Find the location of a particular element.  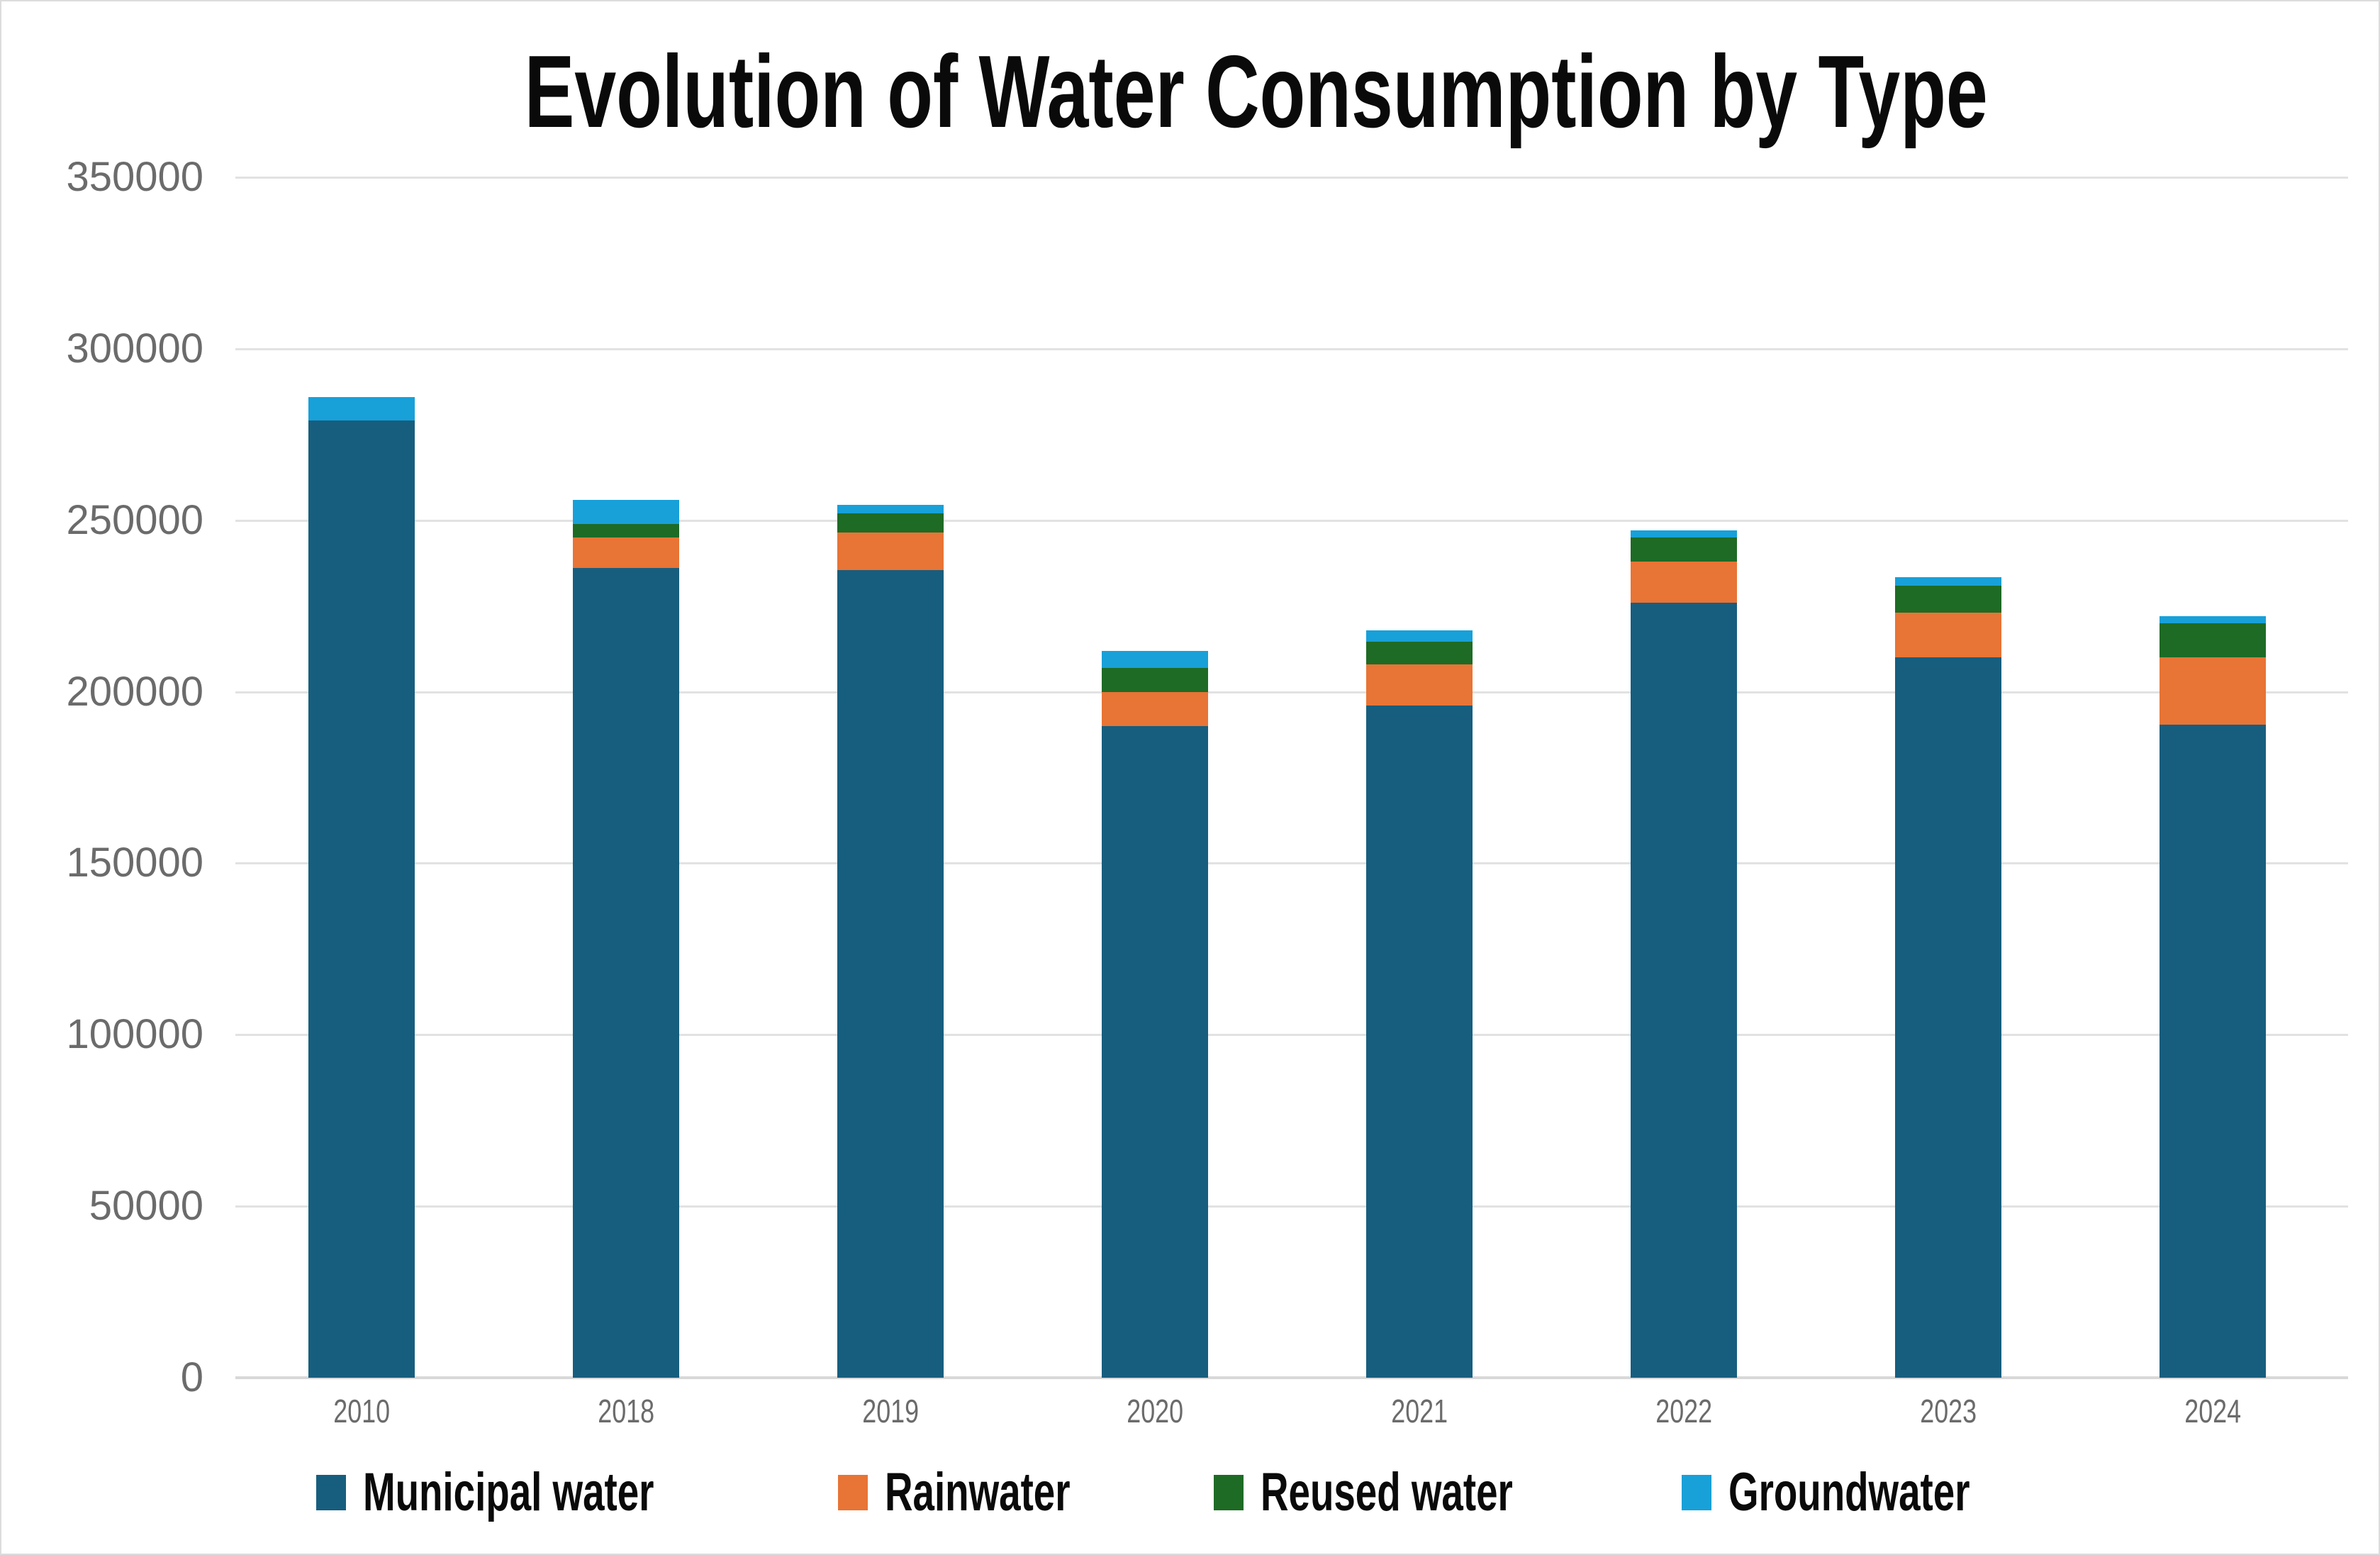

x-tick-label-2018: 2018 is located at coordinates (626, 1411).